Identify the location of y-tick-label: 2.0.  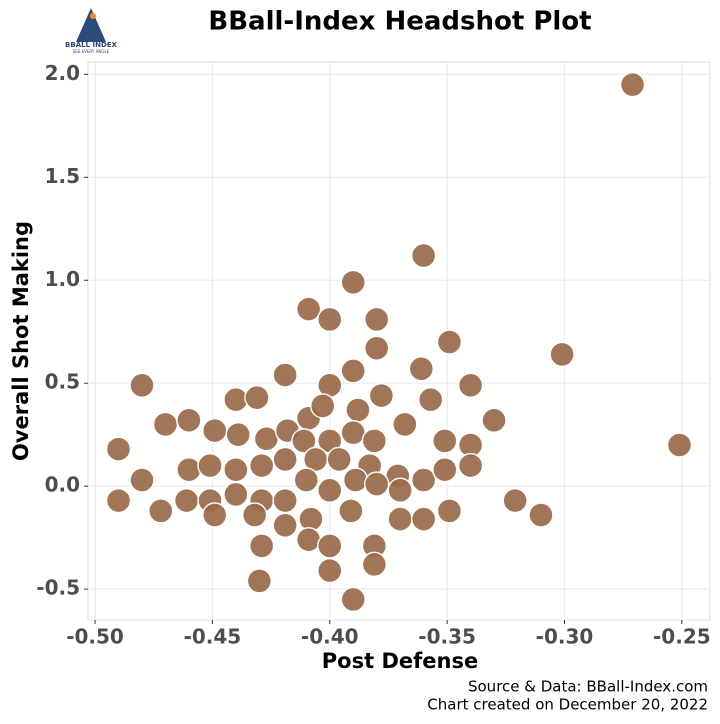
(62, 73).